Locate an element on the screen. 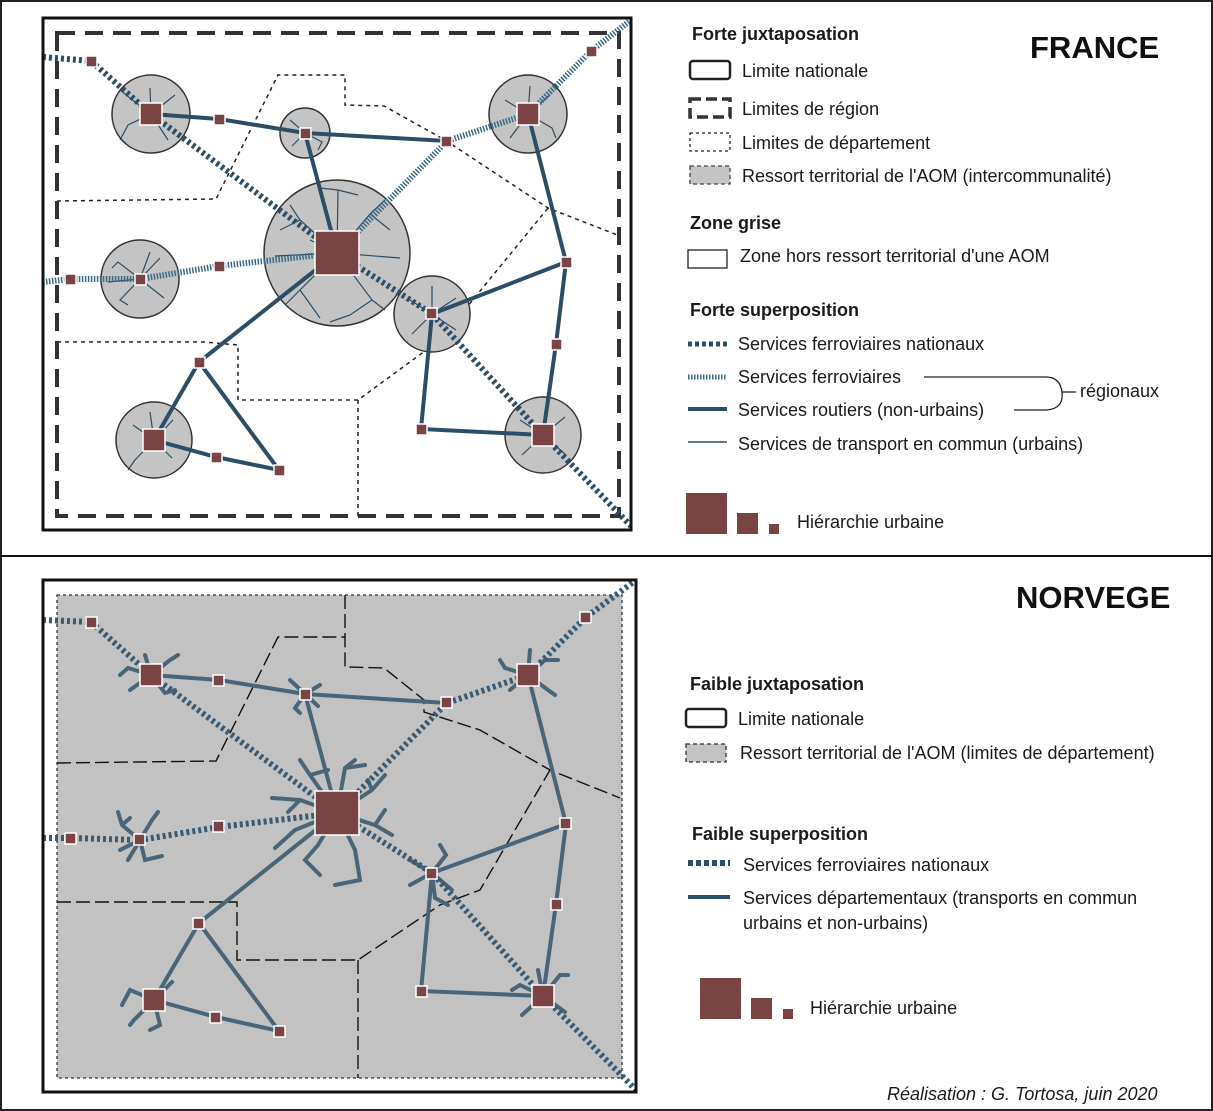 The height and width of the screenshot is (1111, 1213). norway-legend-city-medium is located at coordinates (761, 1008).